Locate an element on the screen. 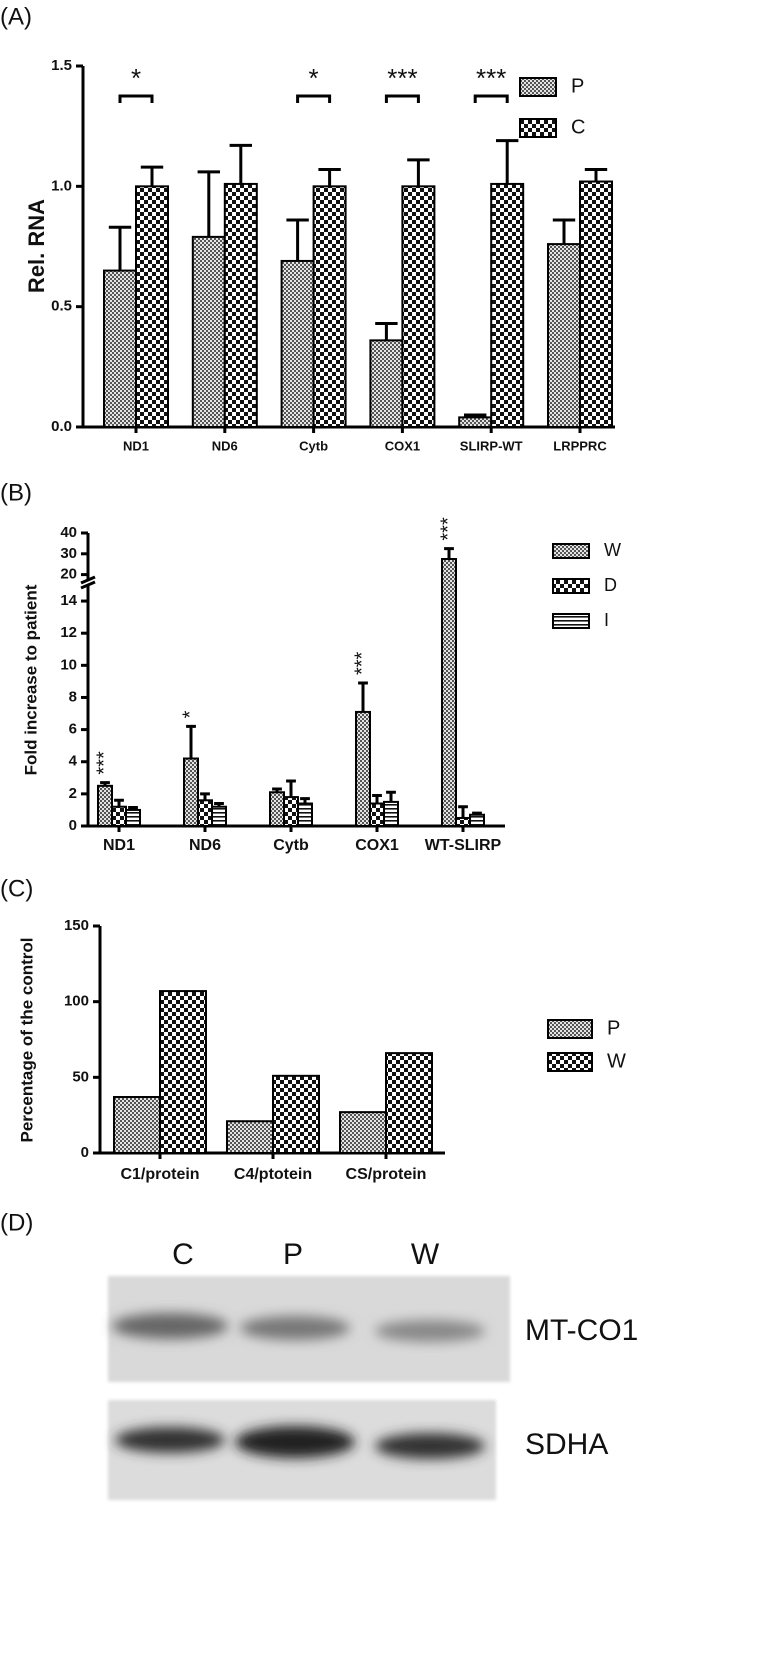  significance-label: * is located at coordinates (314, 78).